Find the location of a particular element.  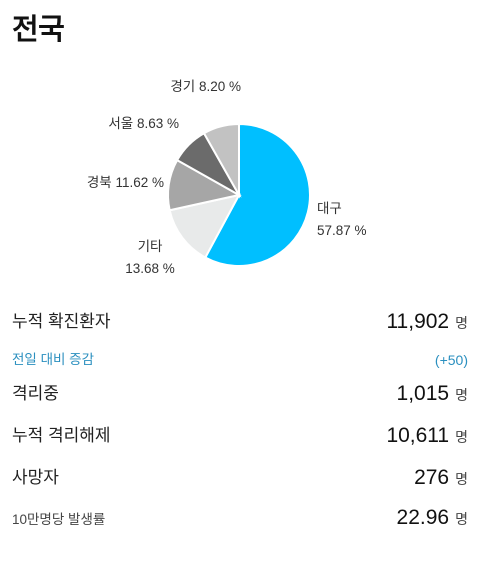

stat-row-deaths: 사망자 276 명 is located at coordinates (240, 477).